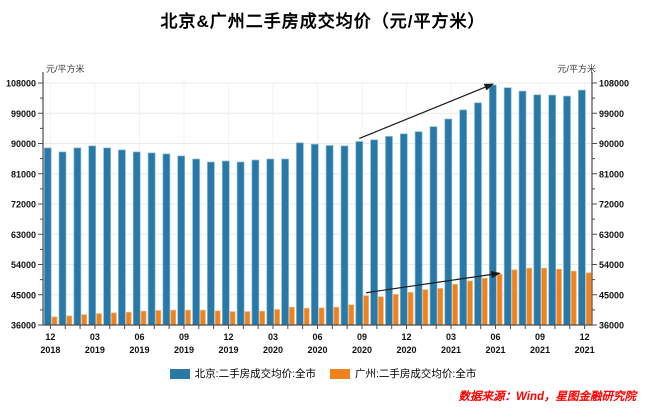 This screenshot has height=408, width=646. What do you see at coordinates (614, 84) in the screenshot?
I see `y-tick-label-right: 108000` at bounding box center [614, 84].